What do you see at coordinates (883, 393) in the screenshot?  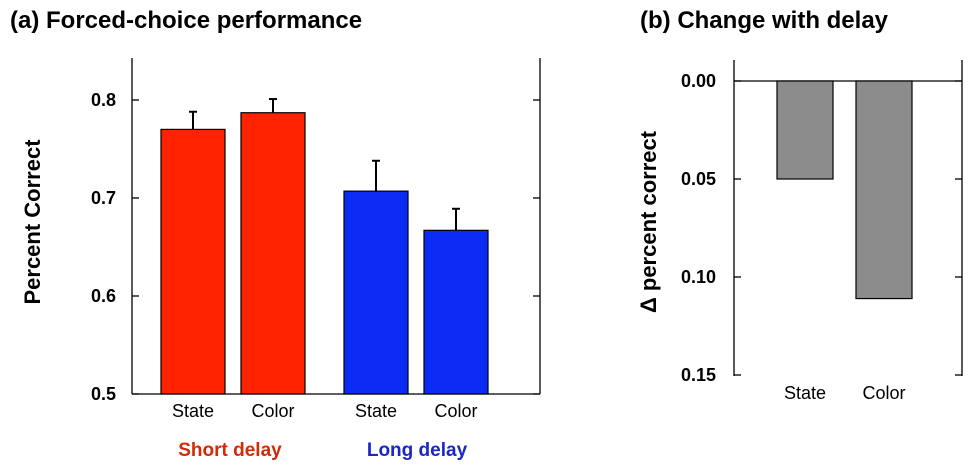 I see `panel-b-category-label: Color` at bounding box center [883, 393].